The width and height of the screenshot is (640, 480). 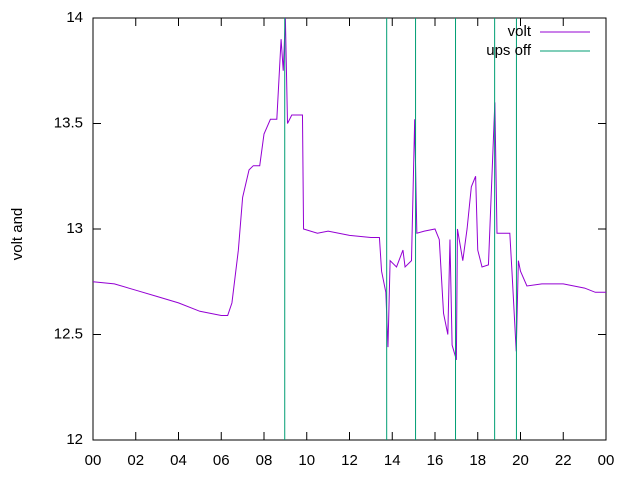 I want to click on x-tick-label: 16, so click(x=435, y=460).